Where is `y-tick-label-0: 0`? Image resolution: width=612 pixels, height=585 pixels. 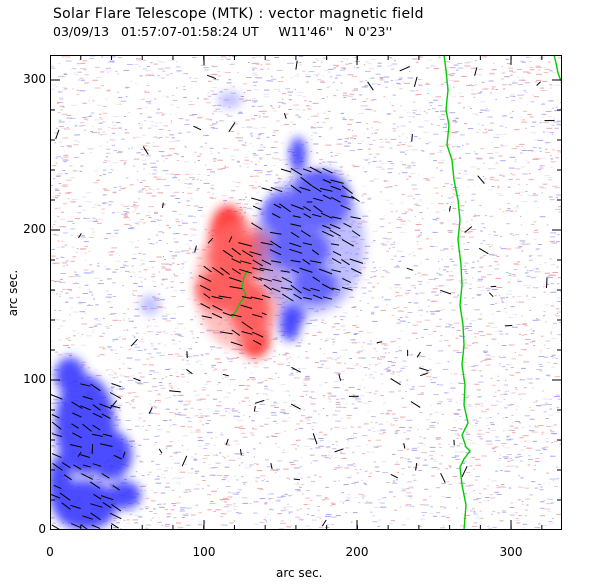 y-tick-label-0: 0 is located at coordinates (42, 529).